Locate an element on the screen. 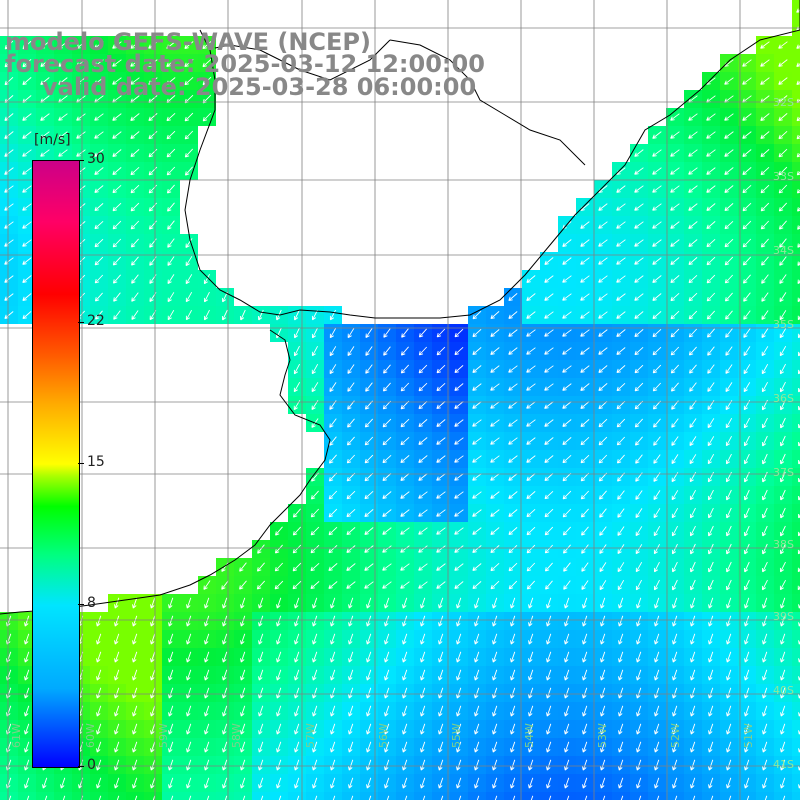 The image size is (800, 800). longitude-label: 58W is located at coordinates (236, 735).